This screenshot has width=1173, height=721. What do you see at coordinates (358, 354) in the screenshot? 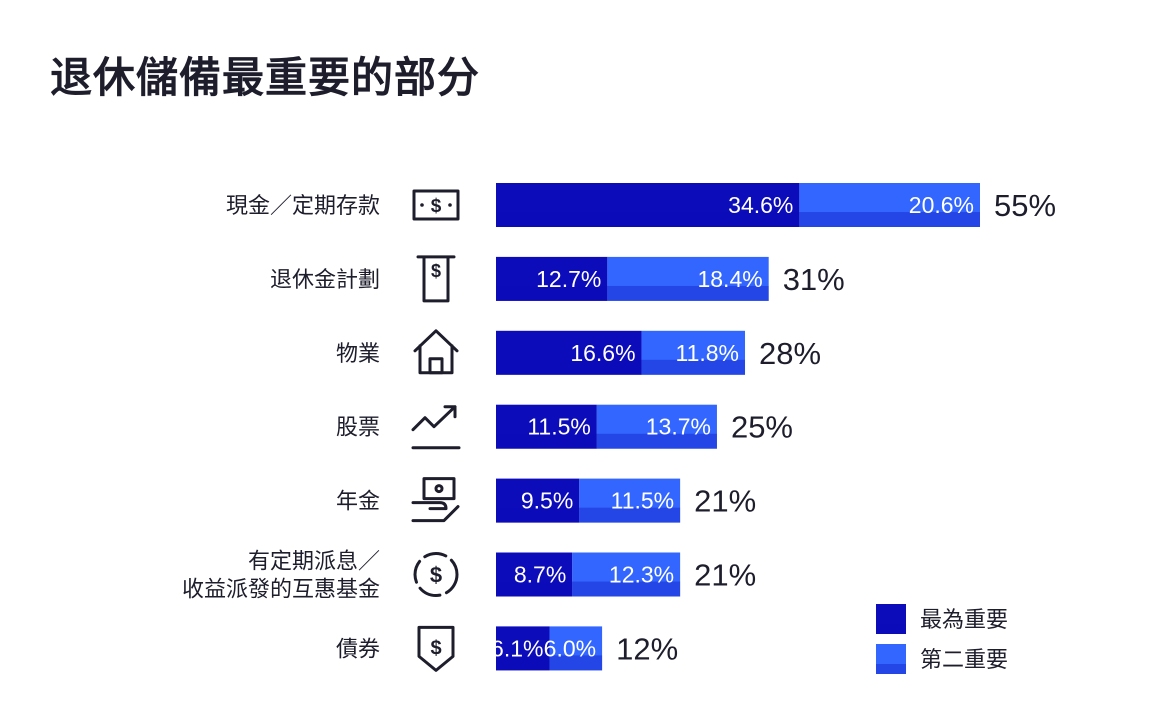
I see `category-label: 物業` at bounding box center [358, 354].